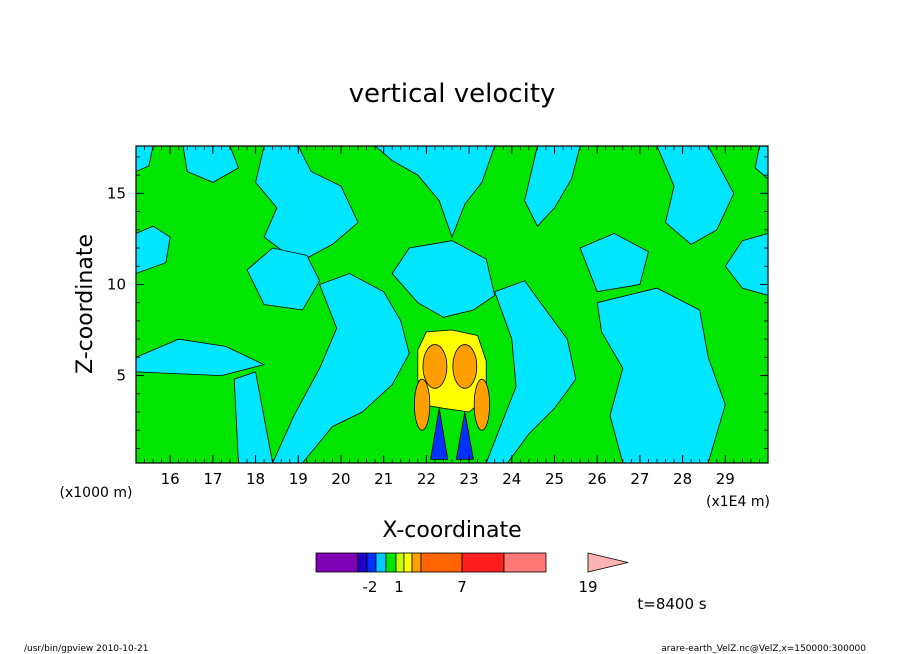 The height and width of the screenshot is (654, 904). Describe the element at coordinates (451, 530) in the screenshot. I see `x-axis-label: X-coordinate` at that location.